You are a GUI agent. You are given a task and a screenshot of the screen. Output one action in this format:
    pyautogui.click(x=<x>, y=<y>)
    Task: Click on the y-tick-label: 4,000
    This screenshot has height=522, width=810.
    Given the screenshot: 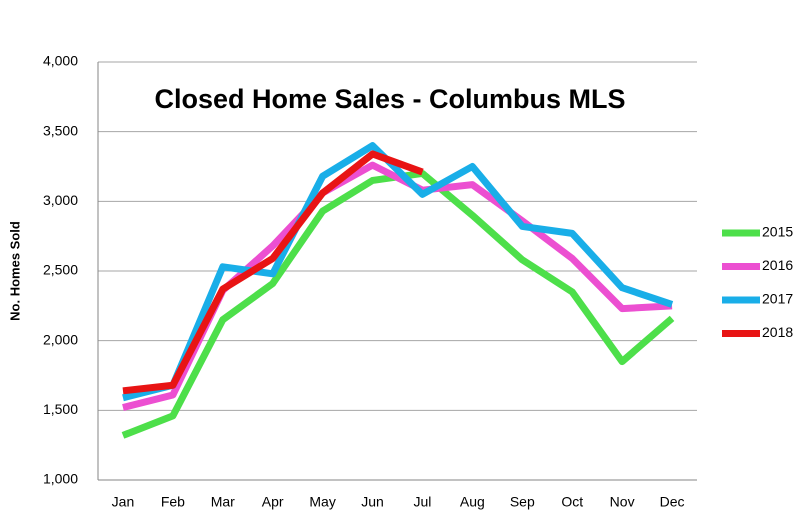 What is the action you would take?
    pyautogui.click(x=60, y=61)
    